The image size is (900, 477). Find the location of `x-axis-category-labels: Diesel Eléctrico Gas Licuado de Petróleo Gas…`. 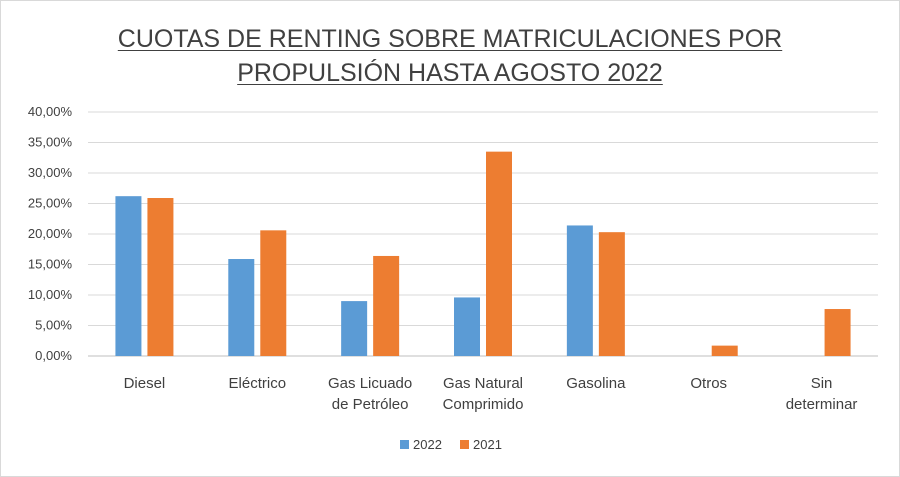

x-axis-category-labels: Diesel Eléctrico Gas Licuado de Petróleo Gas… is located at coordinates (491, 394).